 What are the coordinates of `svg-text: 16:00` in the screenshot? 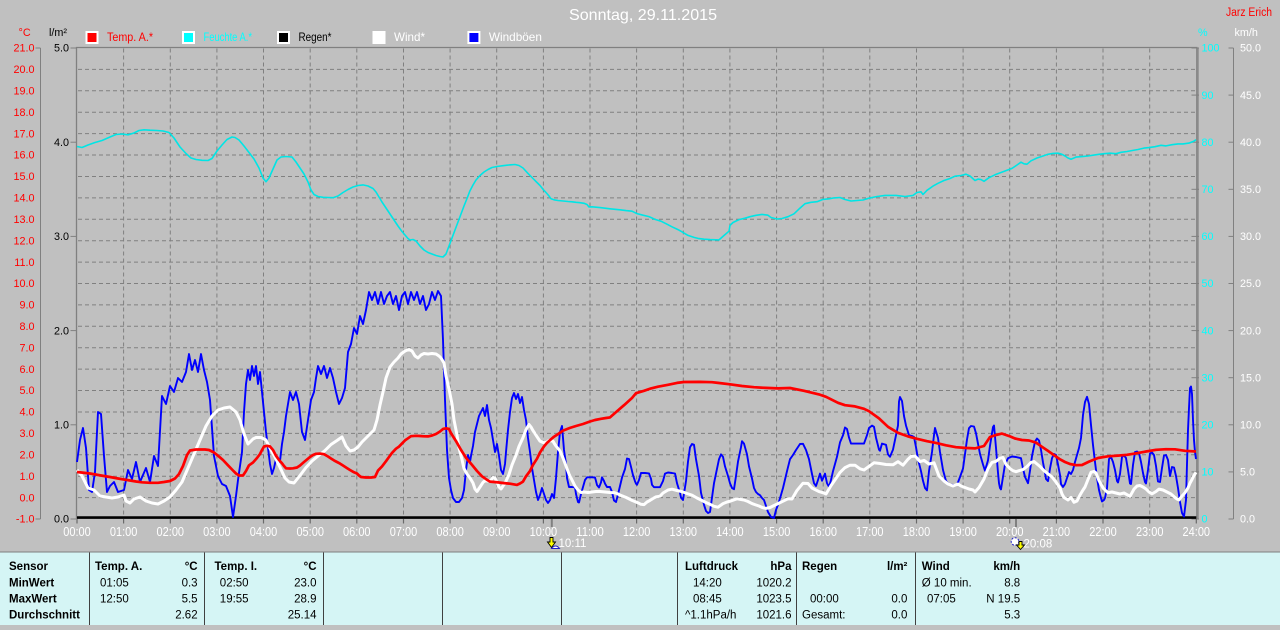 It's located at (823, 532).